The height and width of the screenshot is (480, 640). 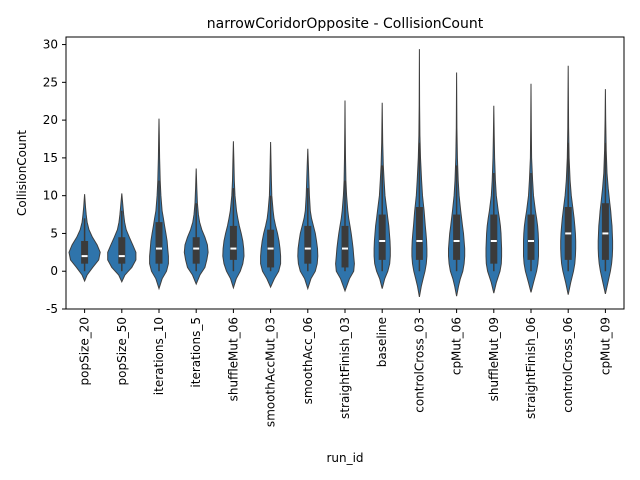 What do you see at coordinates (50, 120) in the screenshot?
I see `y-tick-label: 20` at bounding box center [50, 120].